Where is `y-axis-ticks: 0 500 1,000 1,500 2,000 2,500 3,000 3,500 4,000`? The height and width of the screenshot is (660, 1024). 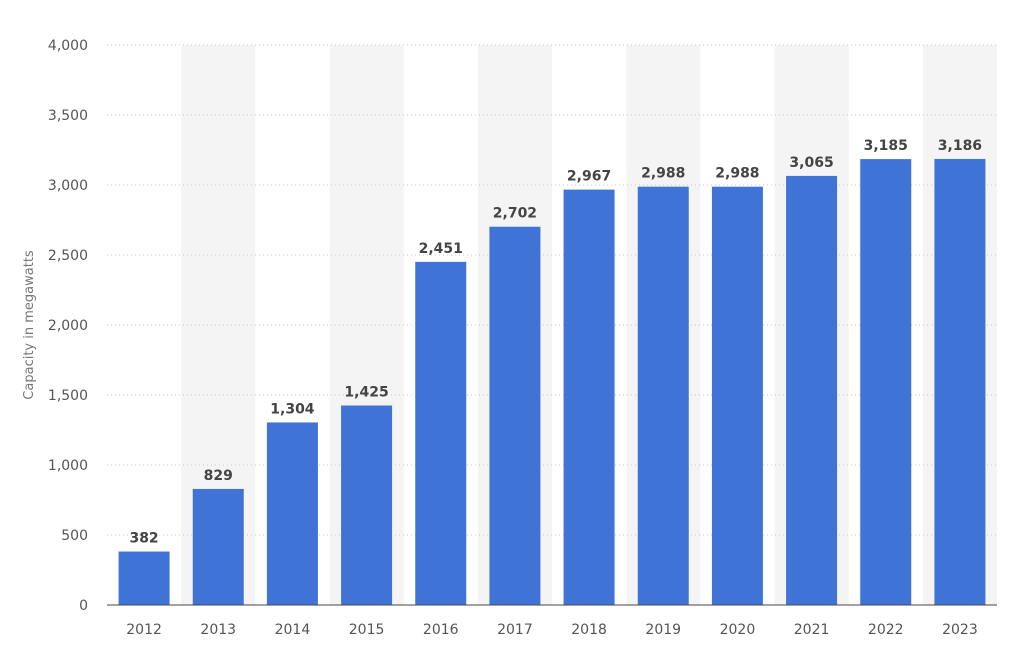
y-axis-ticks: 0 500 1,000 1,500 2,000 2,500 3,000 3,500 4,000 is located at coordinates (68, 326).